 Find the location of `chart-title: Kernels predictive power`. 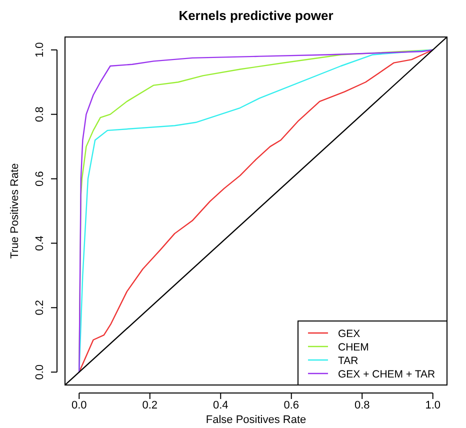

chart-title: Kernels predictive power is located at coordinates (256, 15).